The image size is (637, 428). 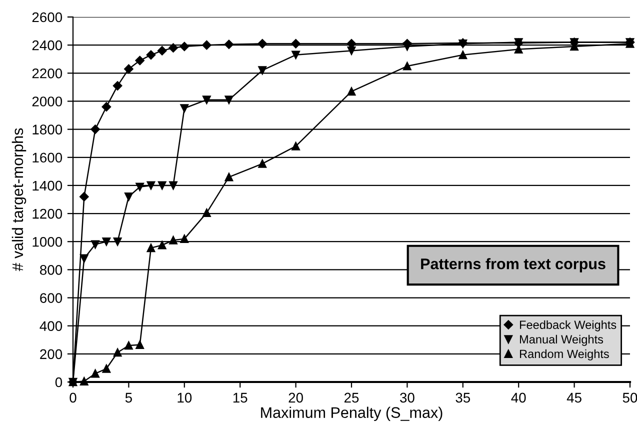 What do you see at coordinates (568, 326) in the screenshot?
I see `legend-label: Feedback Weights` at bounding box center [568, 326].